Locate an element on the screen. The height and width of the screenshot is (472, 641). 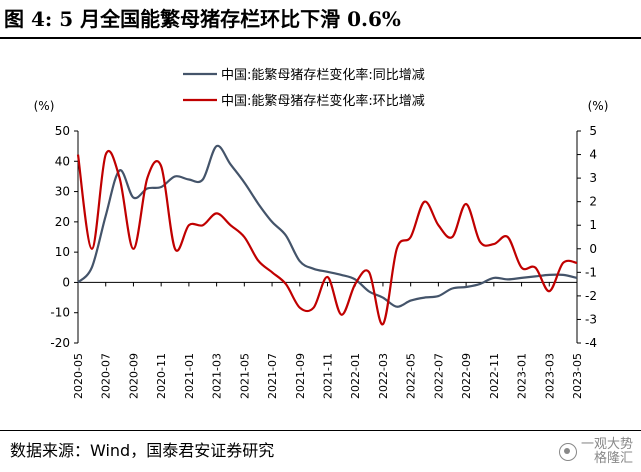
left-tick-label: 20 is located at coordinates (62, 222).